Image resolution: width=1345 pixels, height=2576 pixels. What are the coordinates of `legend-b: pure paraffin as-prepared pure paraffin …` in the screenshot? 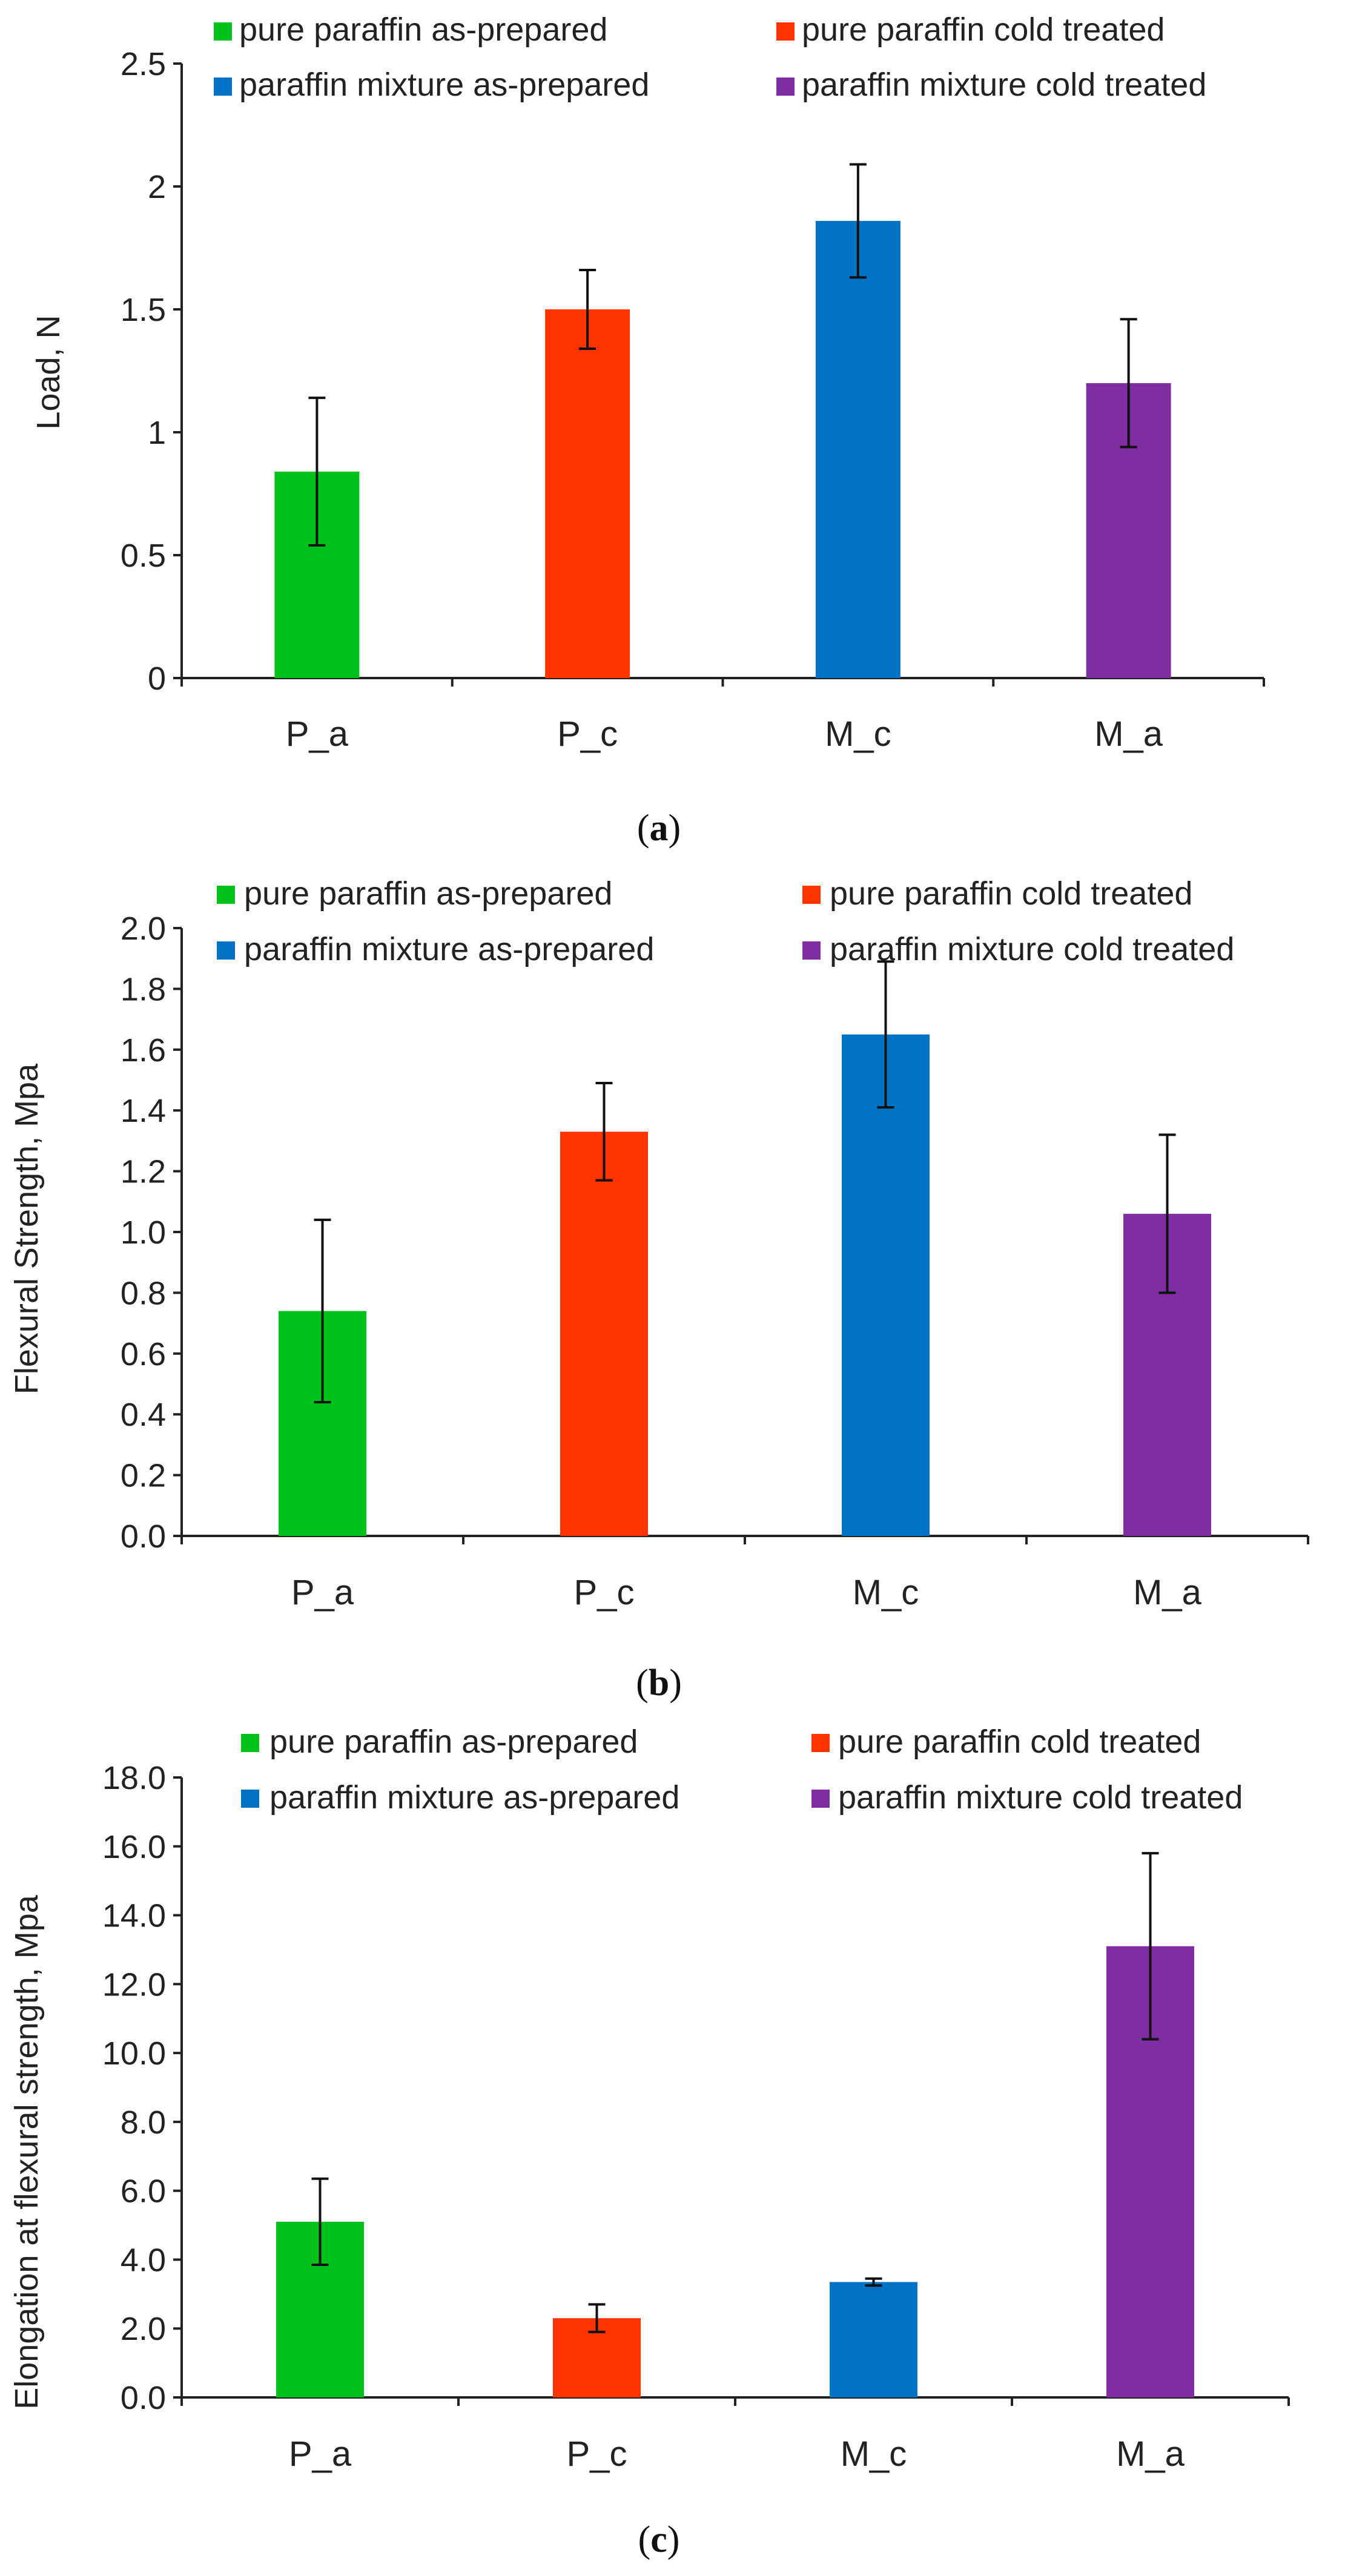 It's located at (725, 921).